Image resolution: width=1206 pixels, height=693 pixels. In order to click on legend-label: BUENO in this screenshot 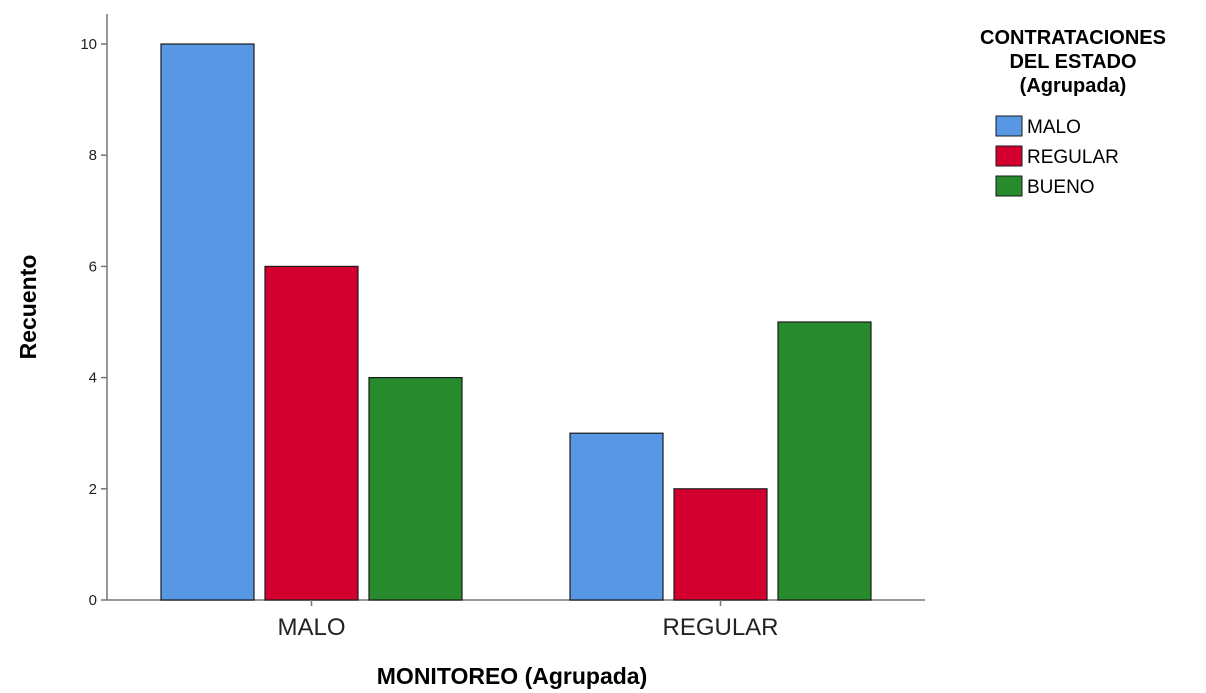, I will do `click(1061, 187)`.